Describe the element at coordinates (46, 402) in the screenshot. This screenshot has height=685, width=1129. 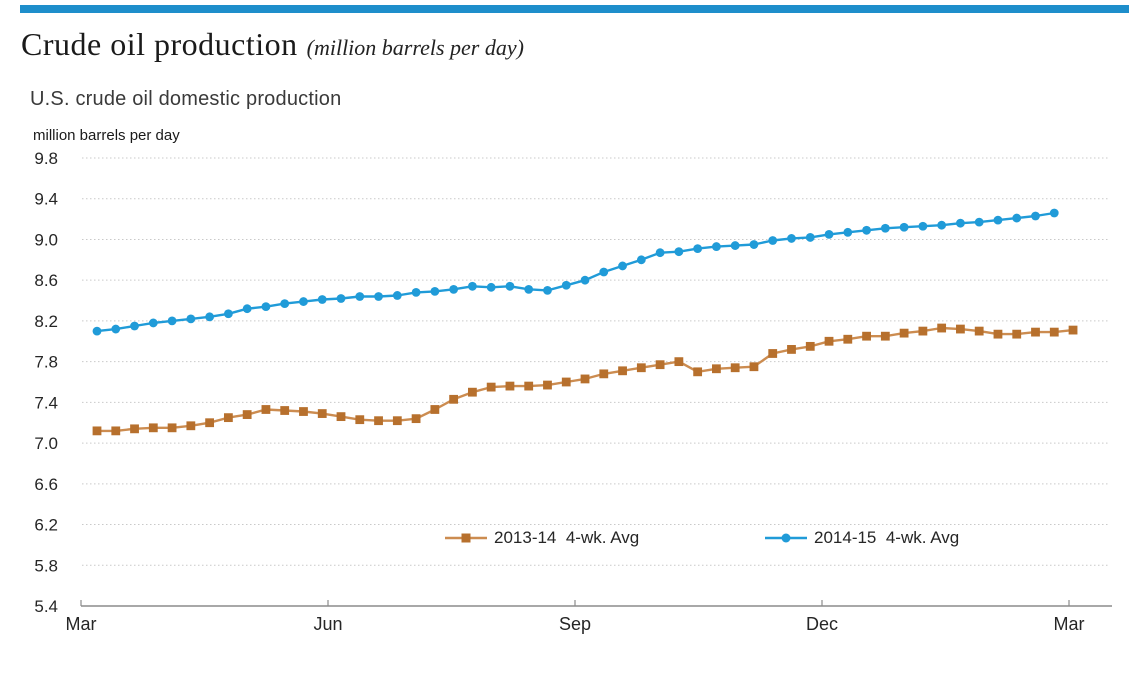
I see `y-tick-label: 7.4` at that location.